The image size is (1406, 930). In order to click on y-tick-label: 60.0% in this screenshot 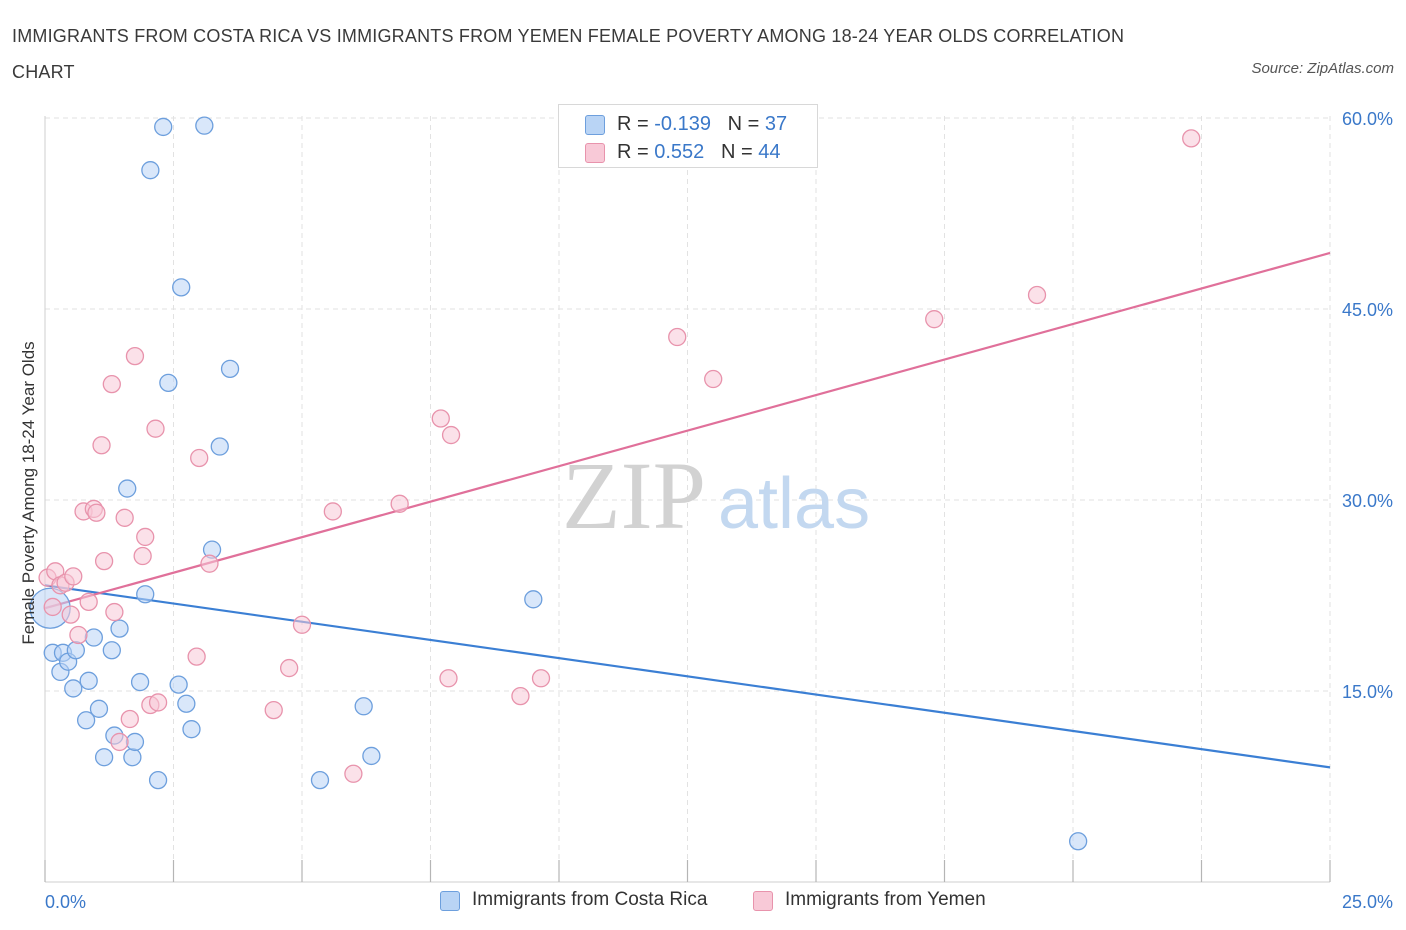, I will do `click(1367, 119)`.